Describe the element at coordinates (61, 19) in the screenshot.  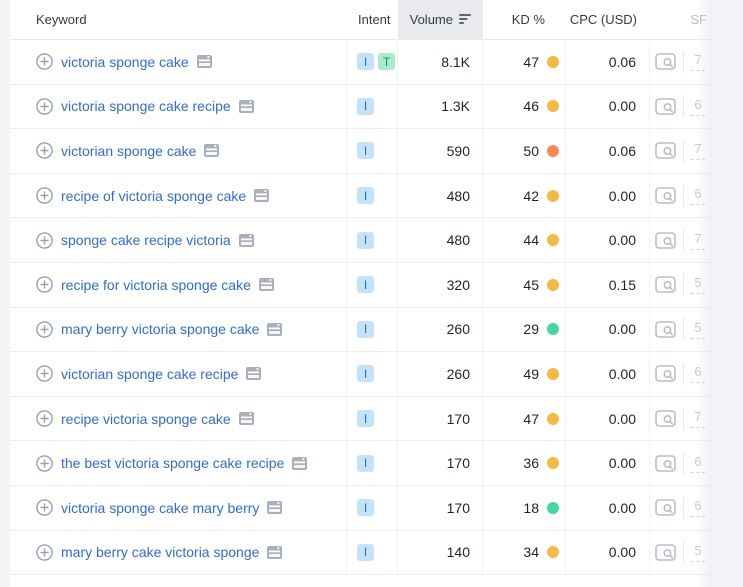
I see `column-header-keyword: Keyword` at that location.